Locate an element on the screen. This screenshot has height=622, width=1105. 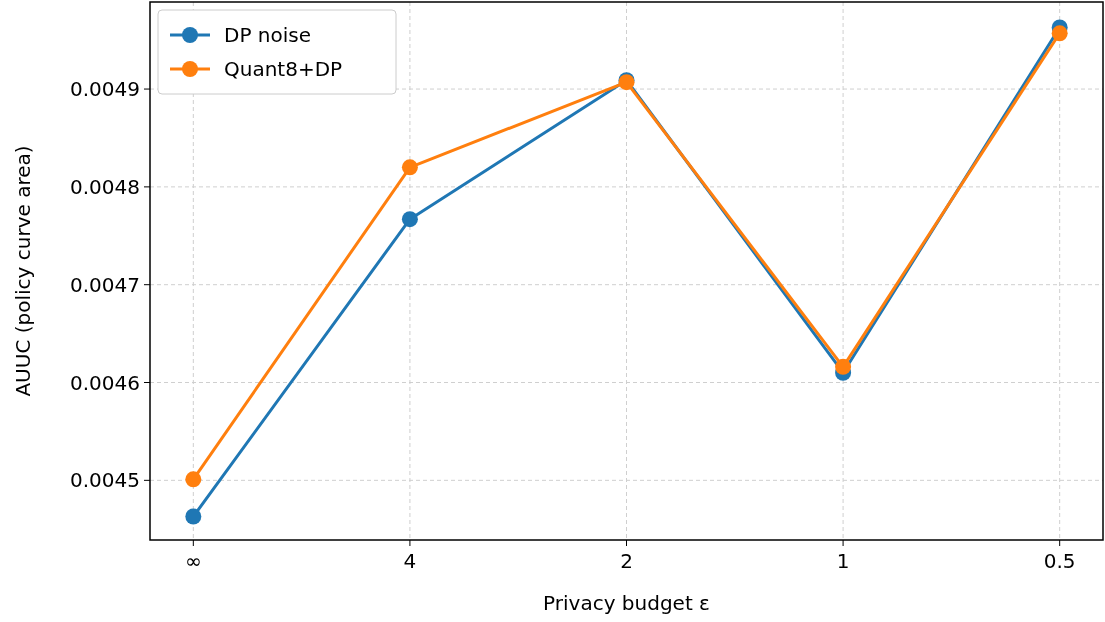
legend-label: Quant8+DP is located at coordinates (283, 69).